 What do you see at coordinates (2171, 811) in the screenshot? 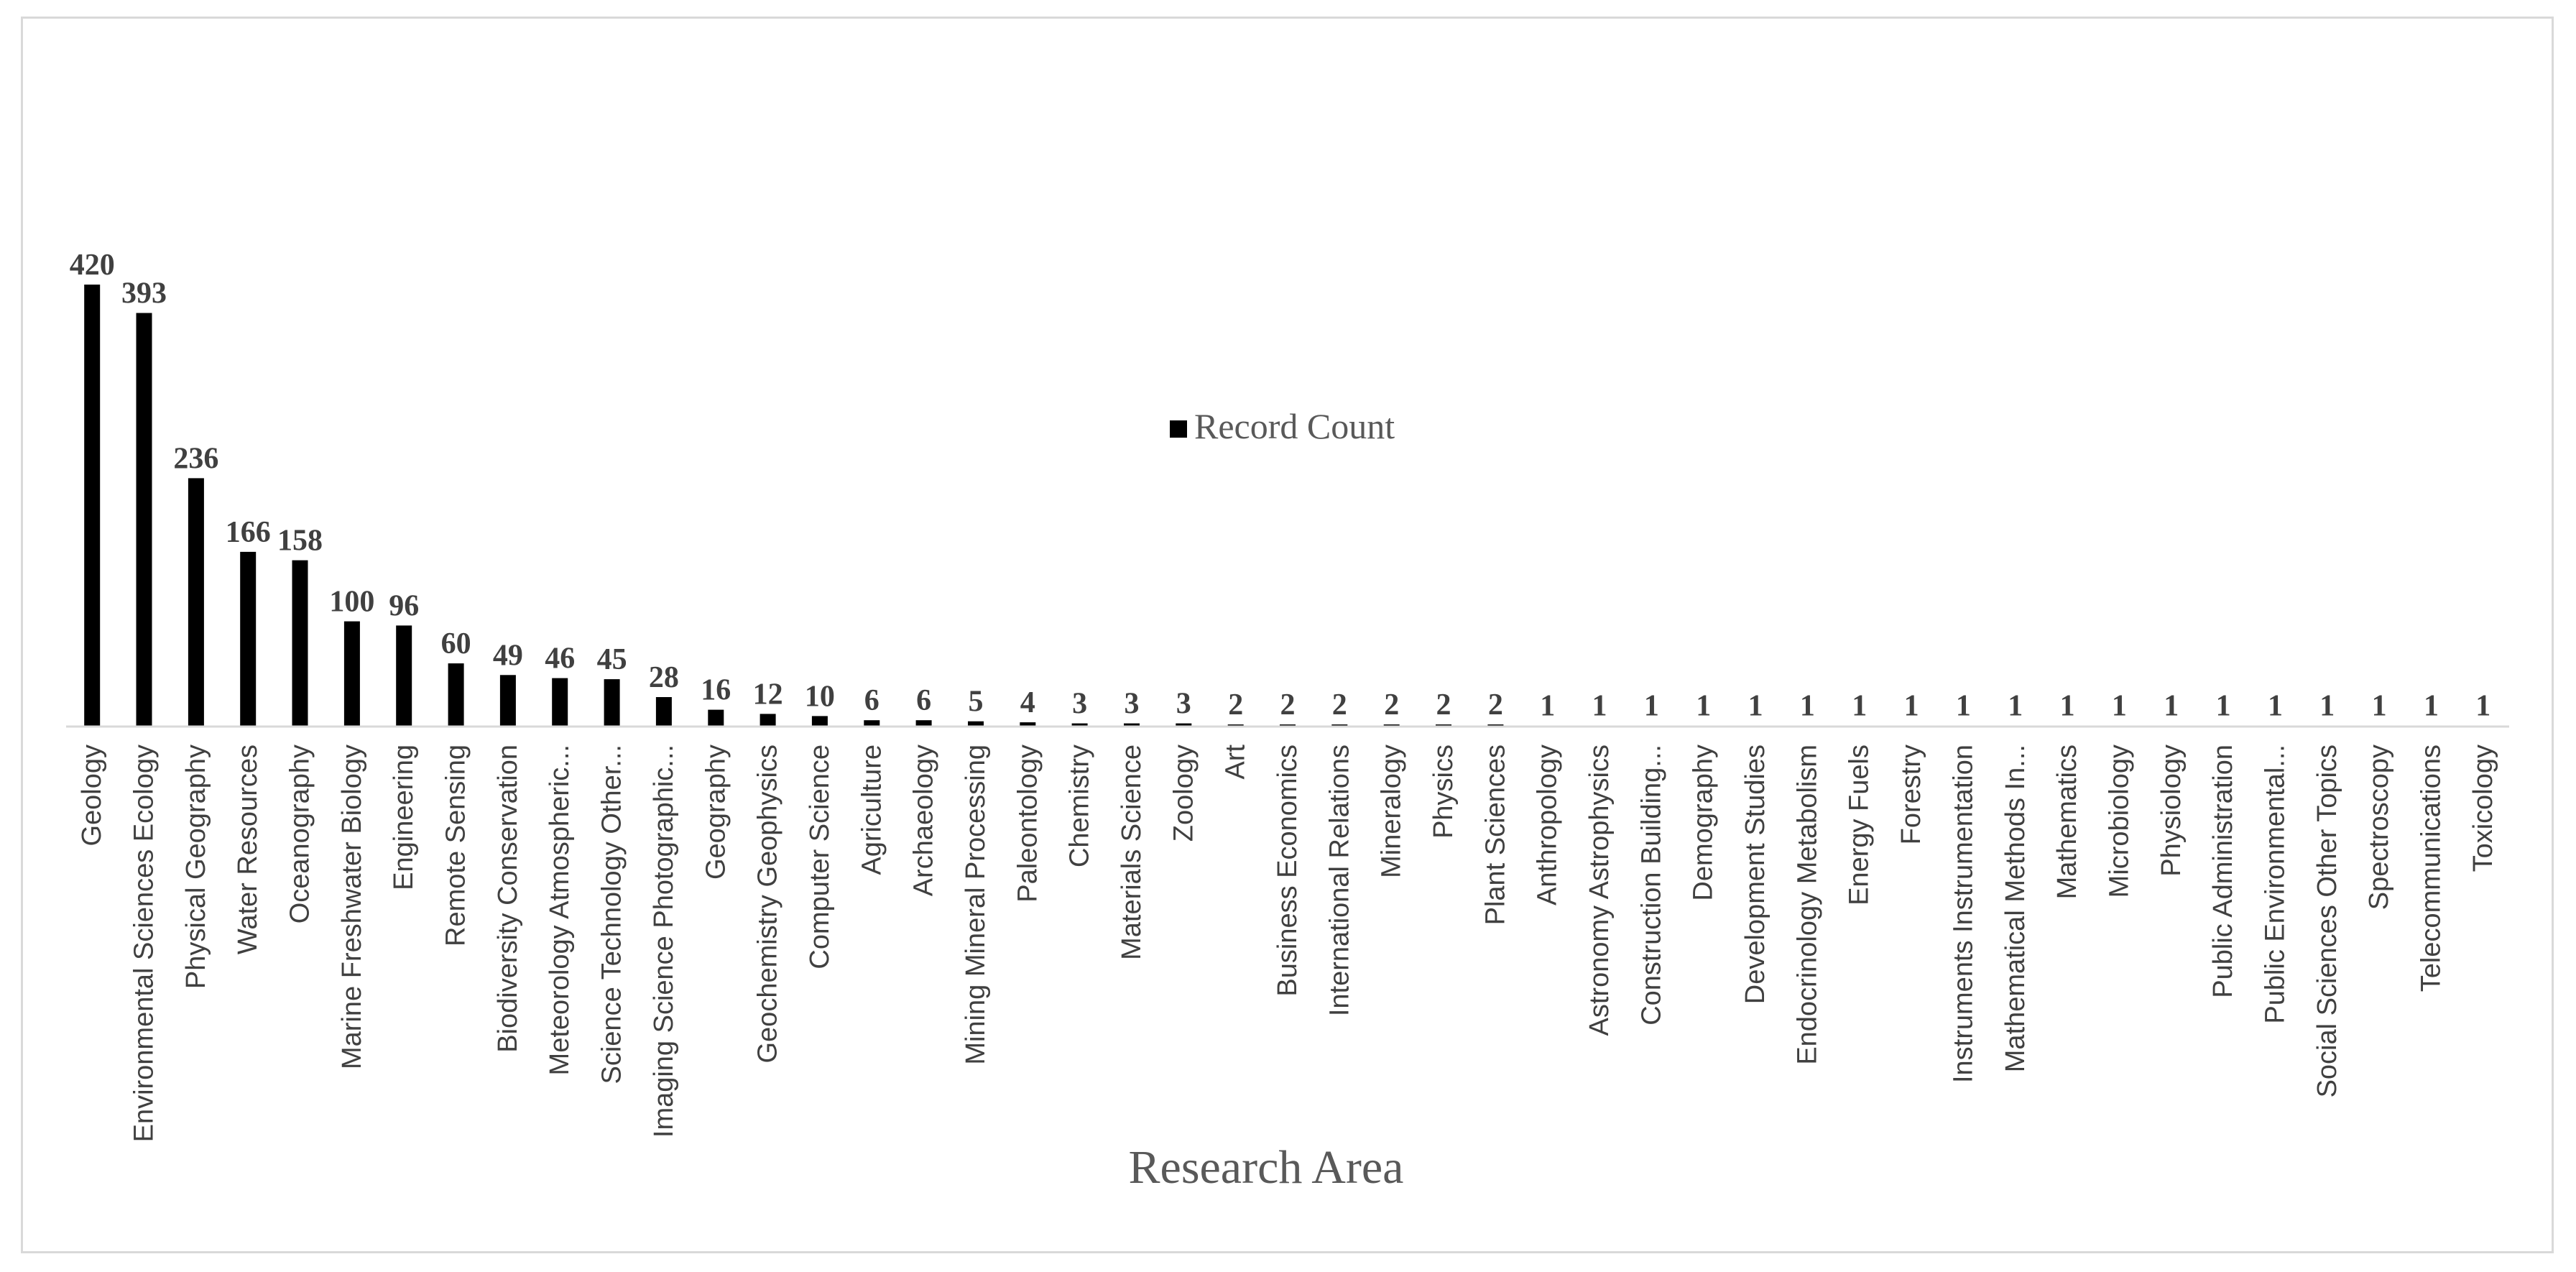
I see `x-tick-label-41: Physiology` at bounding box center [2171, 811].